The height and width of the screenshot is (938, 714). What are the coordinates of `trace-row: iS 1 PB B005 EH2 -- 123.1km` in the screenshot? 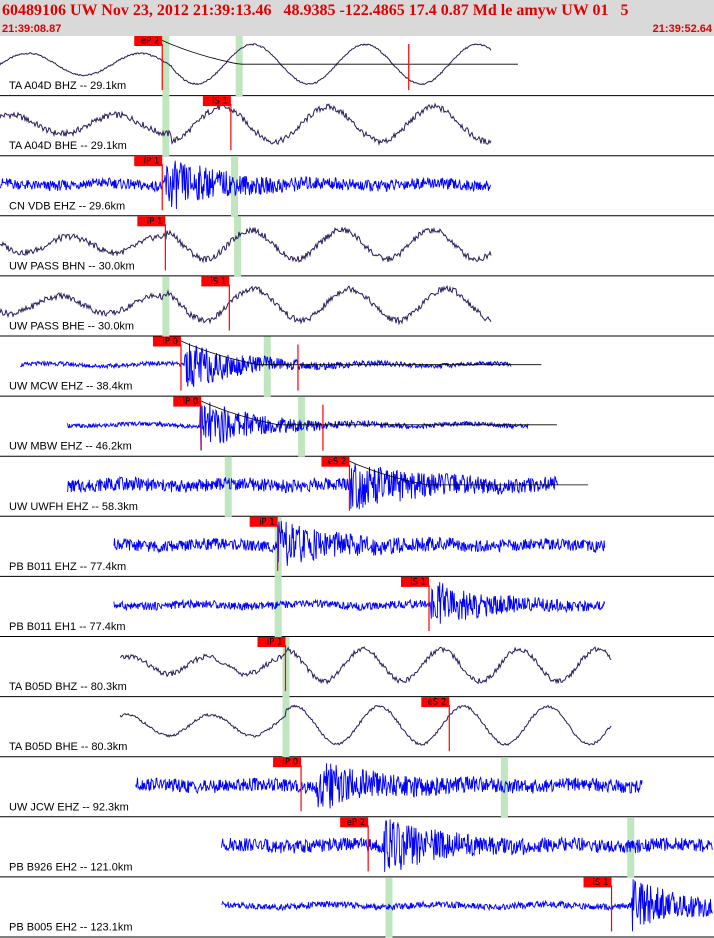 It's located at (357, 907).